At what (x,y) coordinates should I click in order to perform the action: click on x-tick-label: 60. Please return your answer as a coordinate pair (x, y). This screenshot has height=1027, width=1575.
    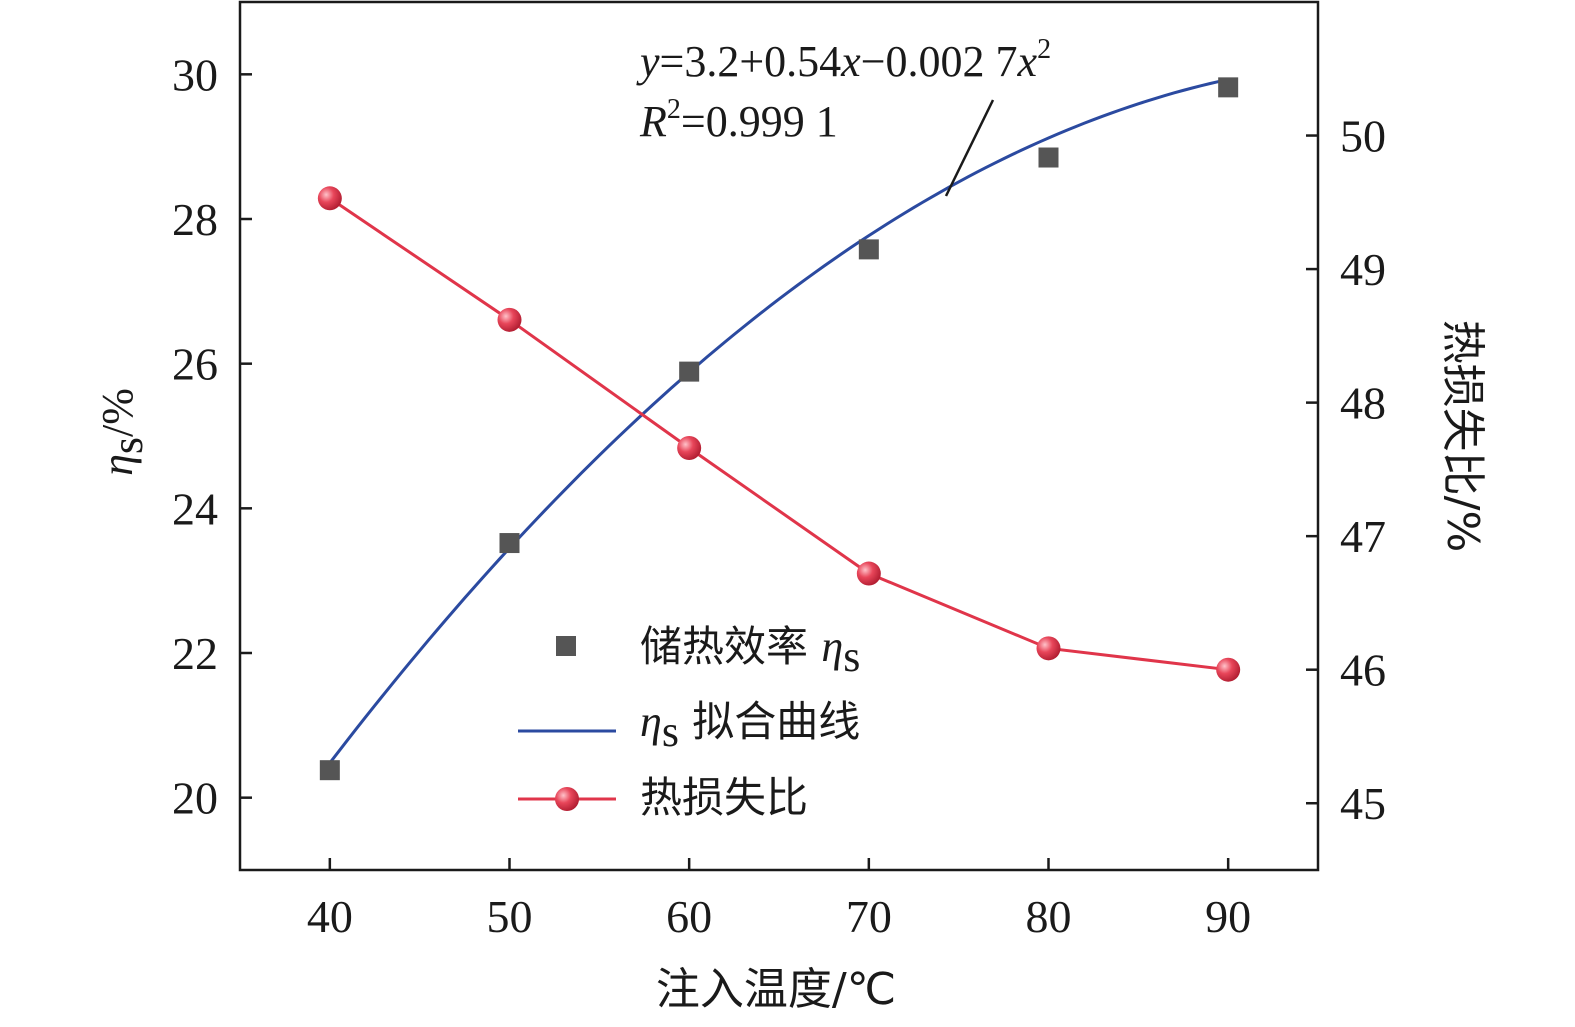
    Looking at the image, I should click on (689, 916).